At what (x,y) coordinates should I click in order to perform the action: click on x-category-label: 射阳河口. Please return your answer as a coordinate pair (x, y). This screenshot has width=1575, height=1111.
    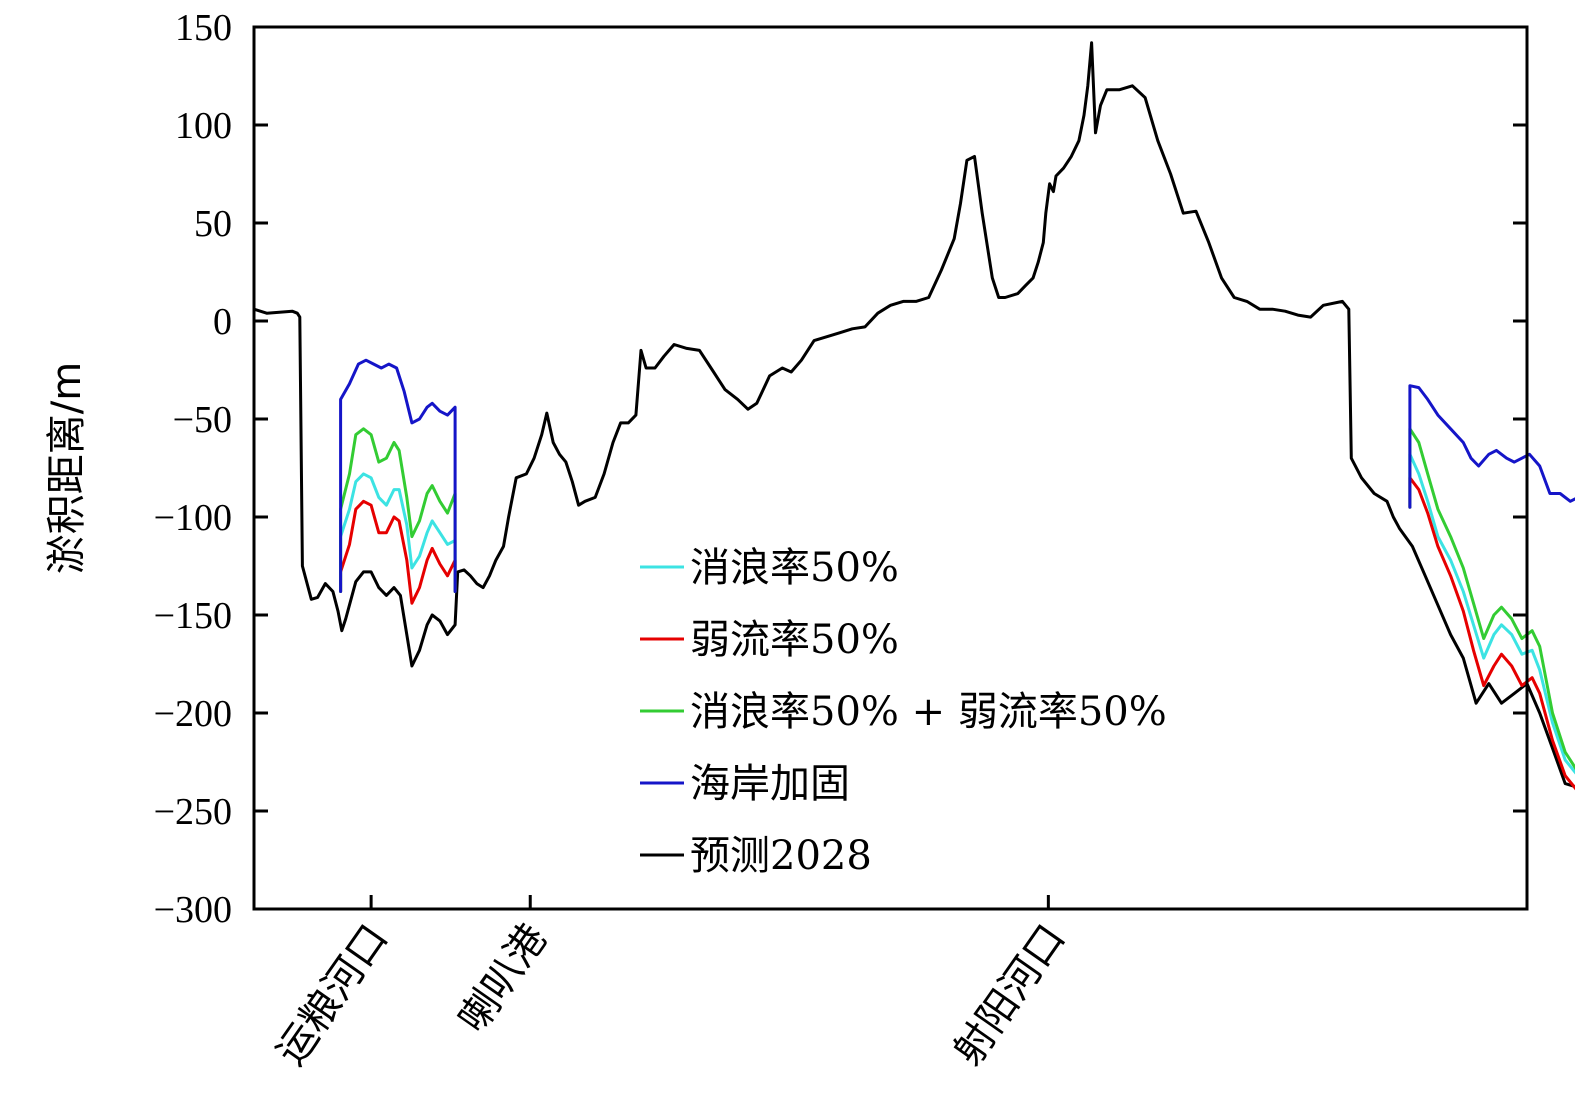
    Looking at the image, I should click on (1009, 994).